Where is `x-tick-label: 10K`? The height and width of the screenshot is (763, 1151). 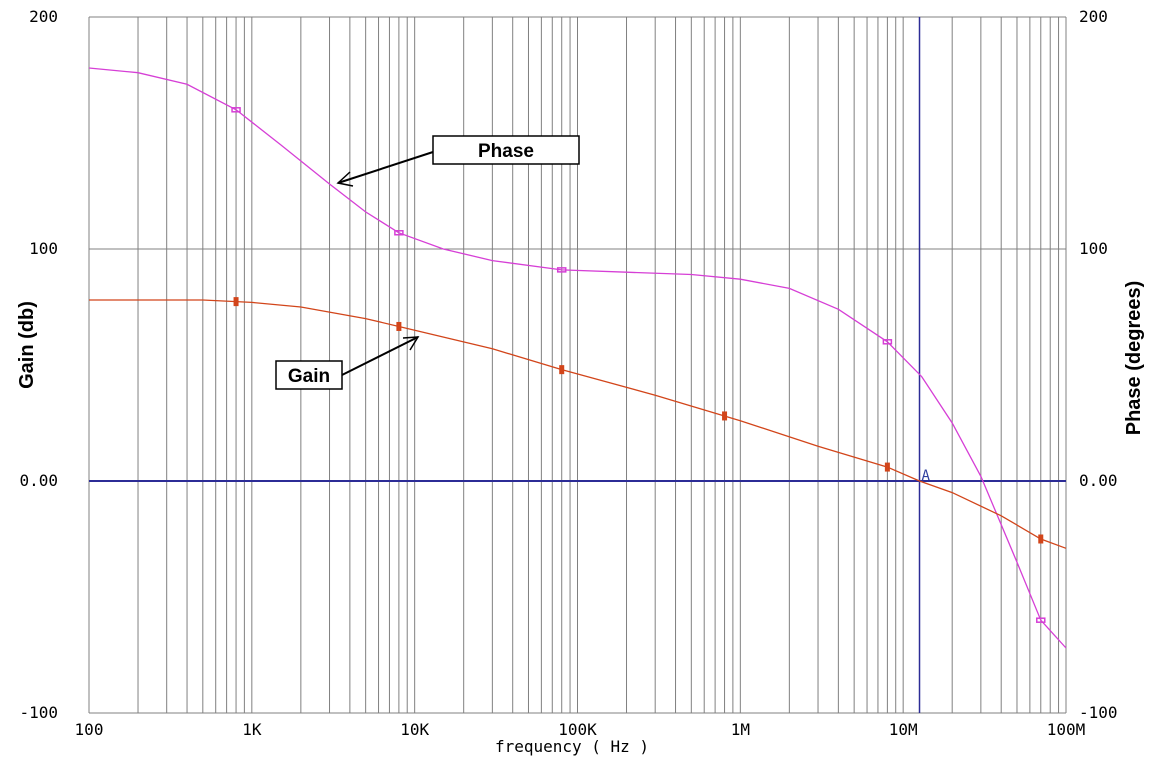 x-tick-label: 10K is located at coordinates (414, 729).